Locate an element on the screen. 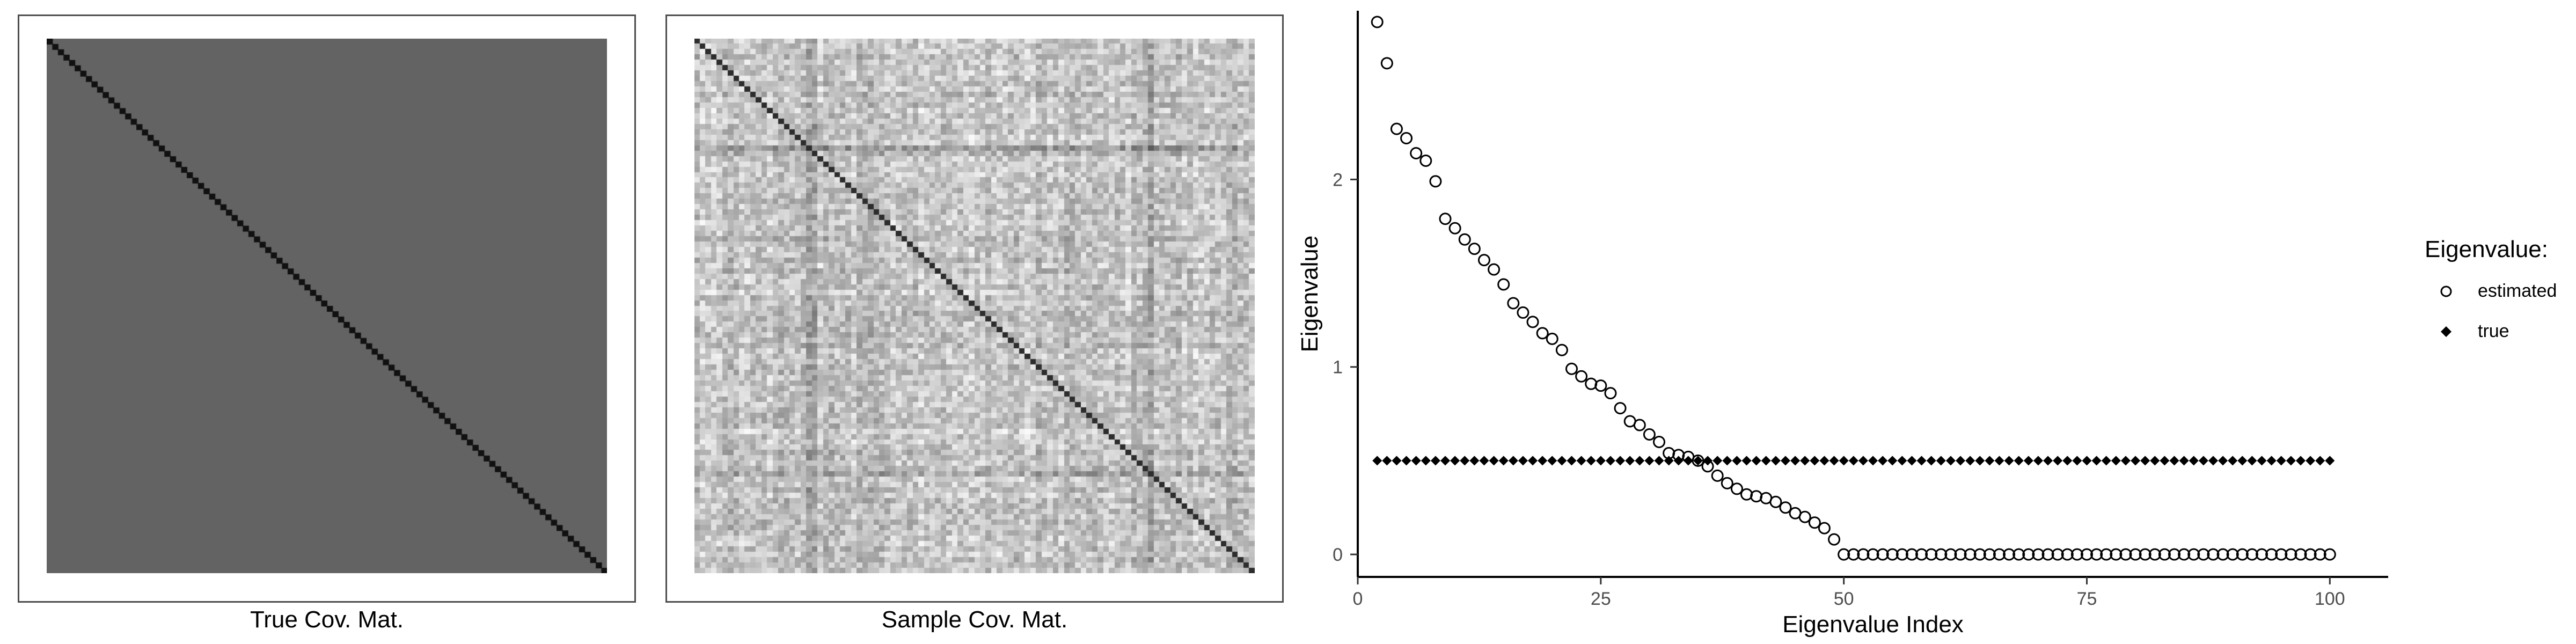 The height and width of the screenshot is (644, 2576). x-tick-label: 100 is located at coordinates (2330, 599).